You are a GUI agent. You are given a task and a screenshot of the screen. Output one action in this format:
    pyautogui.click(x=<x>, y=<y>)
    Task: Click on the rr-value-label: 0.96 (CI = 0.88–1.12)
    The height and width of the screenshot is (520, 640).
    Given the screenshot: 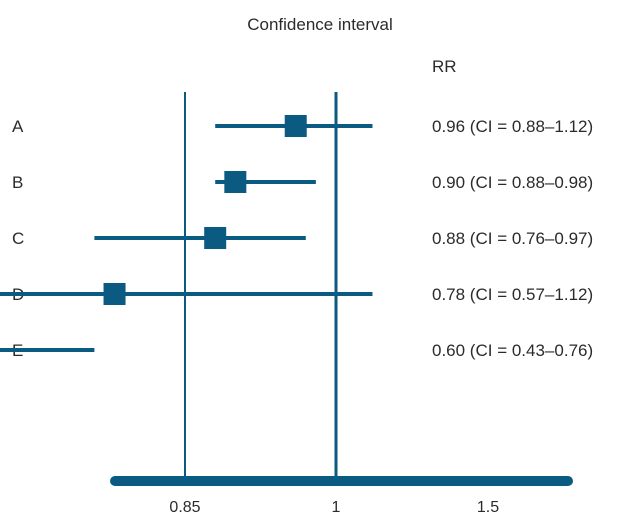 What is the action you would take?
    pyautogui.click(x=512, y=126)
    